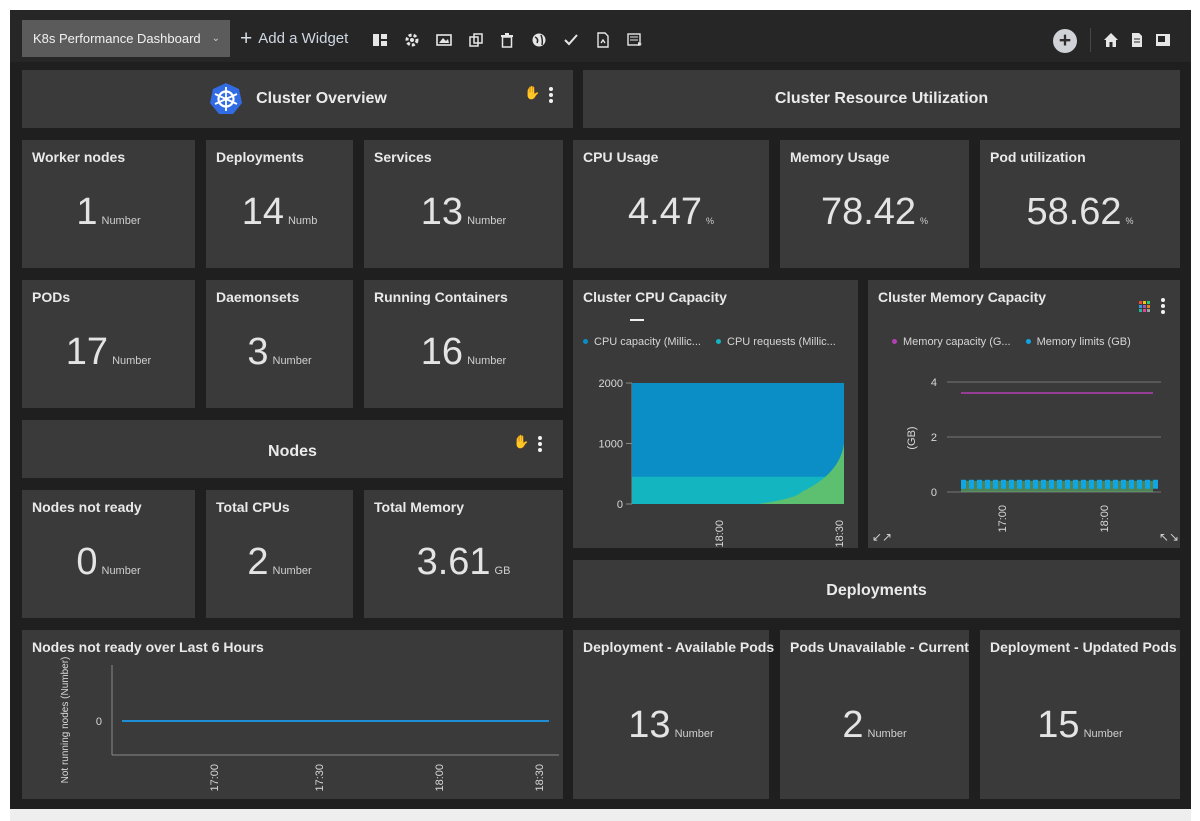  I want to click on pods-panel: PODs 17 Number, so click(108, 344).